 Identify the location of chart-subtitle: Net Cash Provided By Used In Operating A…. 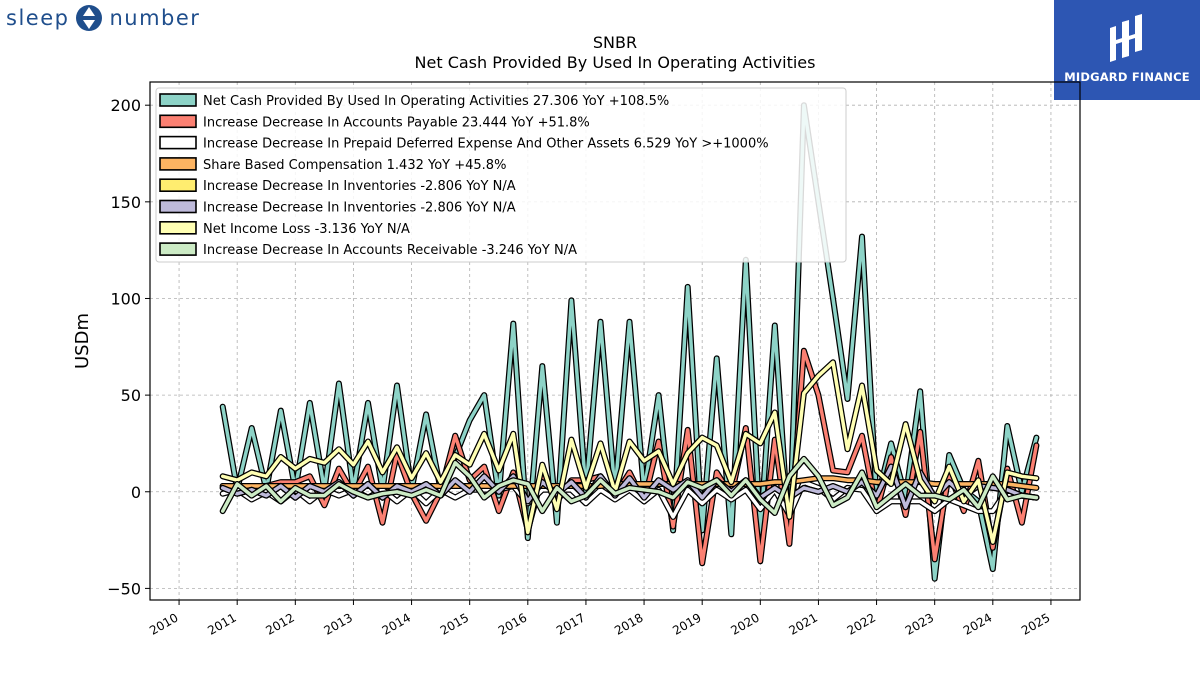
(615, 62).